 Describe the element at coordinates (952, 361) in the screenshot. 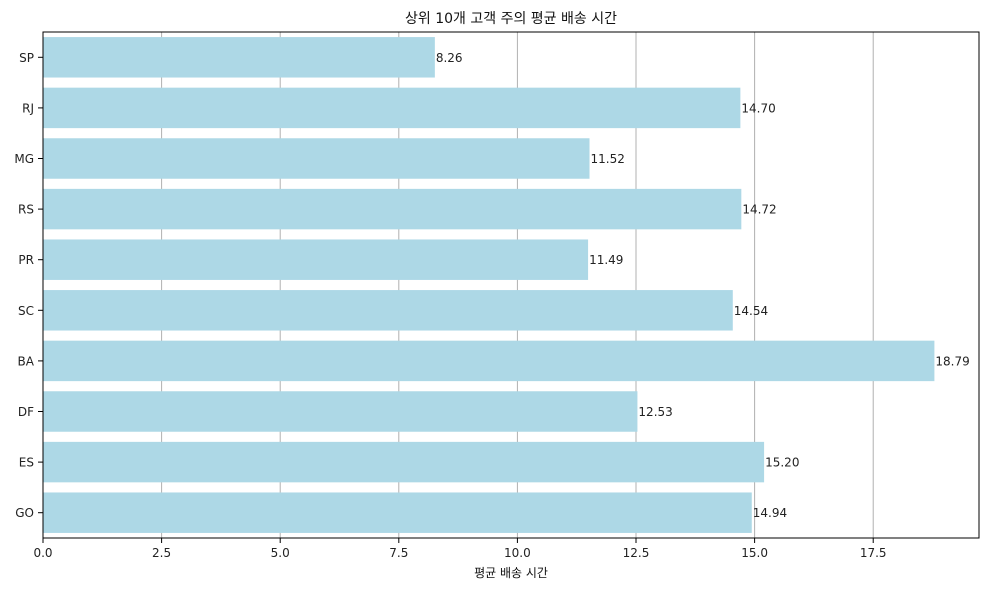

I see `bar-value-label: 18.79` at that location.